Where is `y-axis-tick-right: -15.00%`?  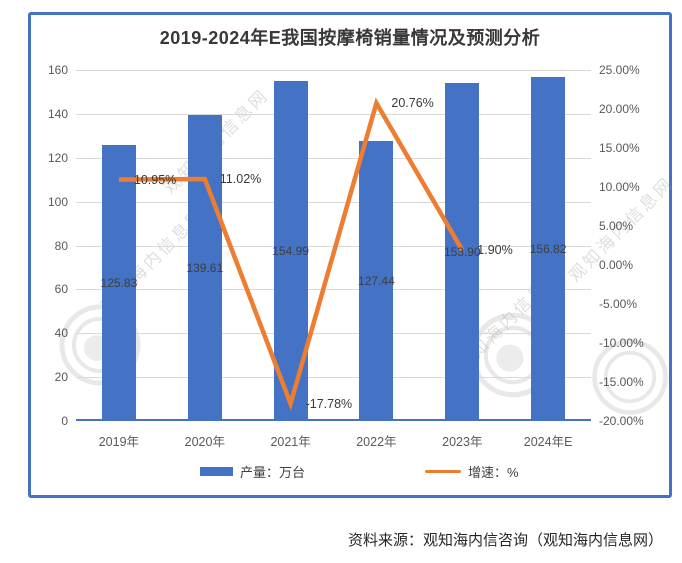 y-axis-tick-right: -15.00% is located at coordinates (621, 382).